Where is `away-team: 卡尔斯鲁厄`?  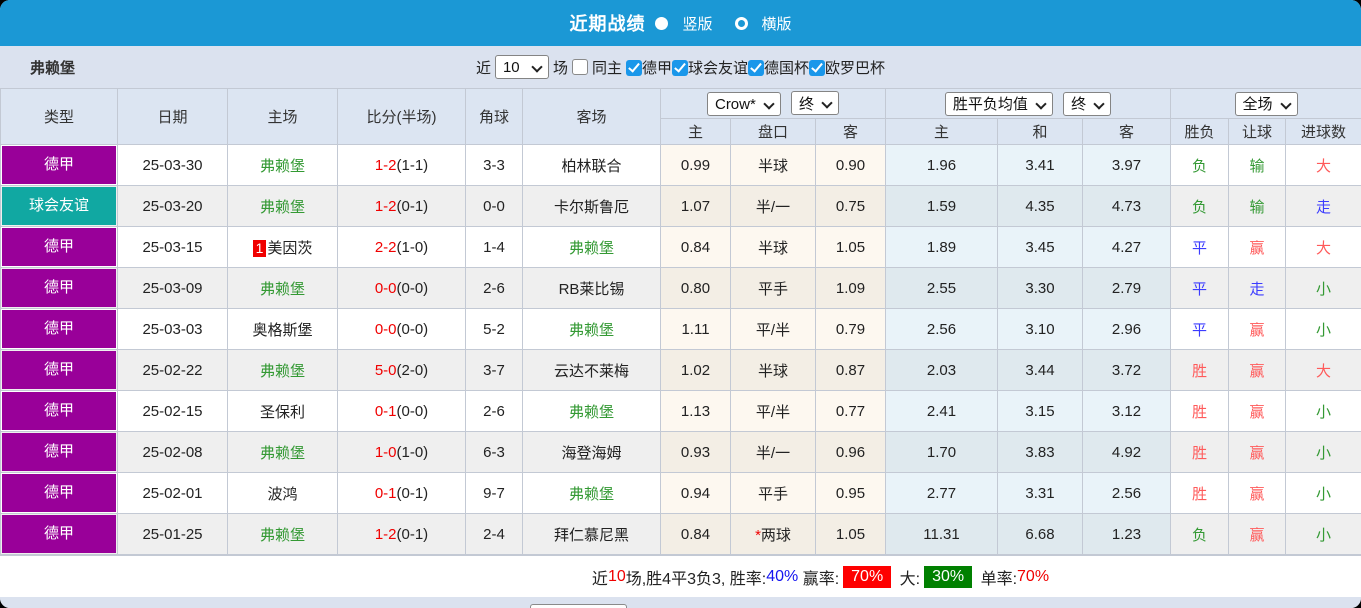
away-team: 卡尔斯鲁厄 is located at coordinates (591, 206).